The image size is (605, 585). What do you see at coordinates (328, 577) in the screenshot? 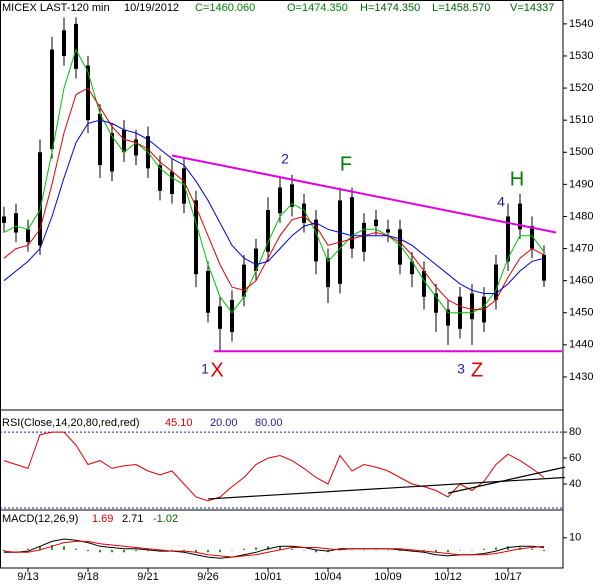
I see `x-tick-label: 10/04` at bounding box center [328, 577].